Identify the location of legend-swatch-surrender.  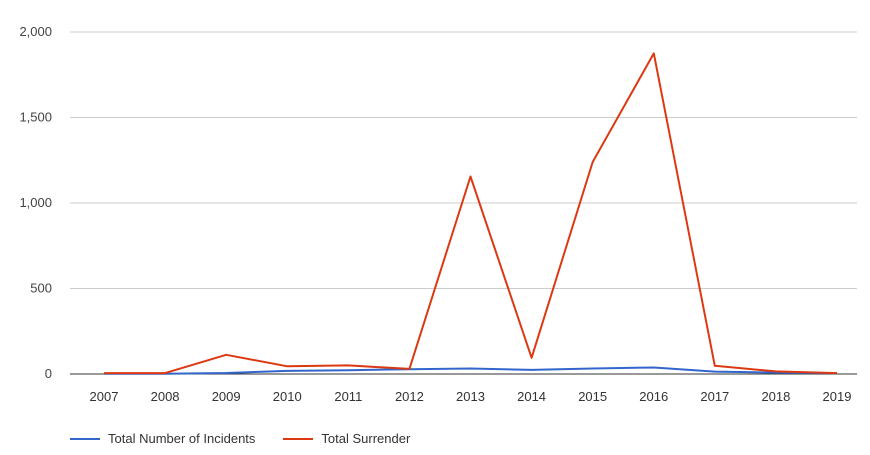
(298, 438).